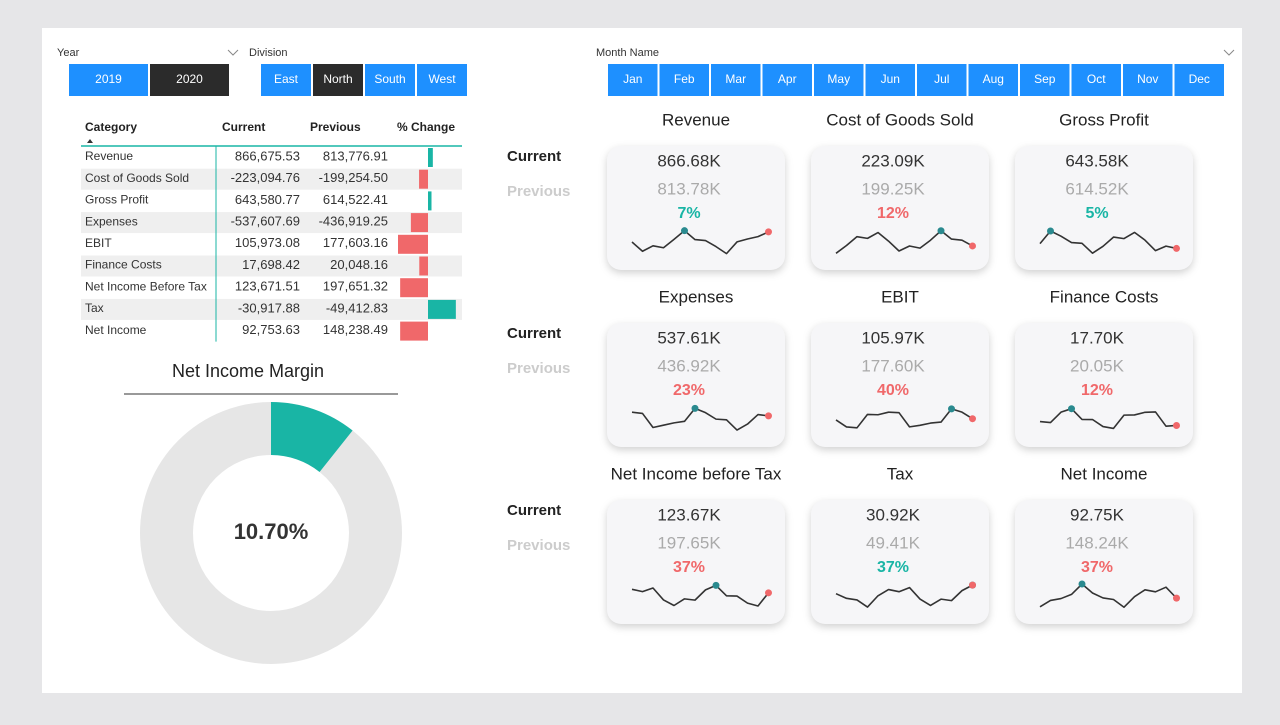 Image resolution: width=1280 pixels, height=725 pixels. Describe the element at coordinates (111, 127) in the screenshot. I see `table-header: Category` at that location.